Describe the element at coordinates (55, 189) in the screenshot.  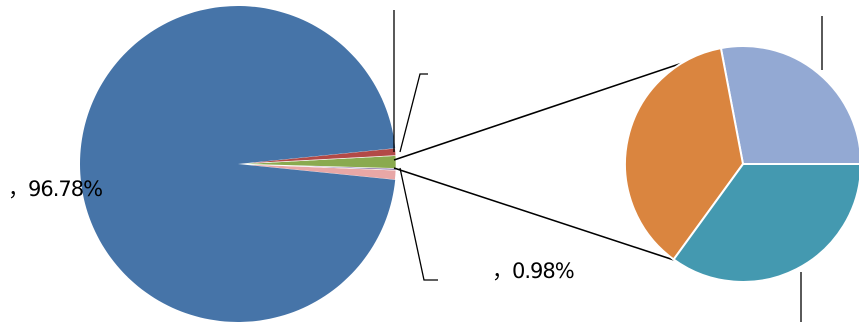
I see `label-main-slice: ，96.78%` at that location.